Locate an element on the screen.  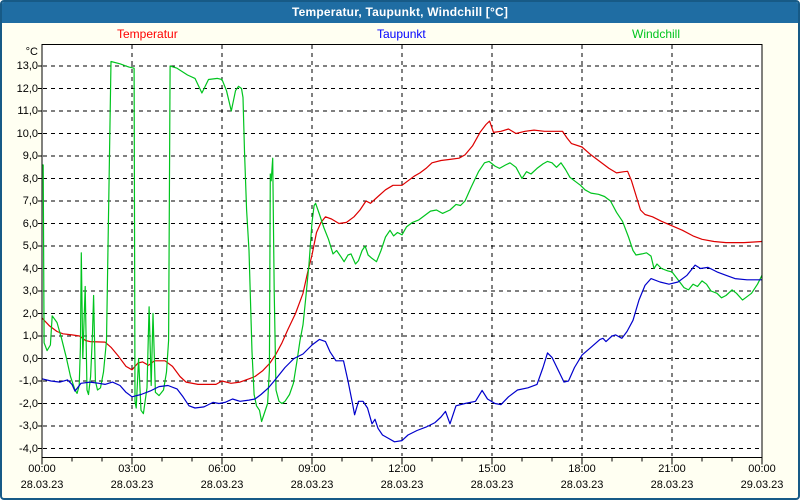
y-tick-label: -3,0 is located at coordinates (28, 426).